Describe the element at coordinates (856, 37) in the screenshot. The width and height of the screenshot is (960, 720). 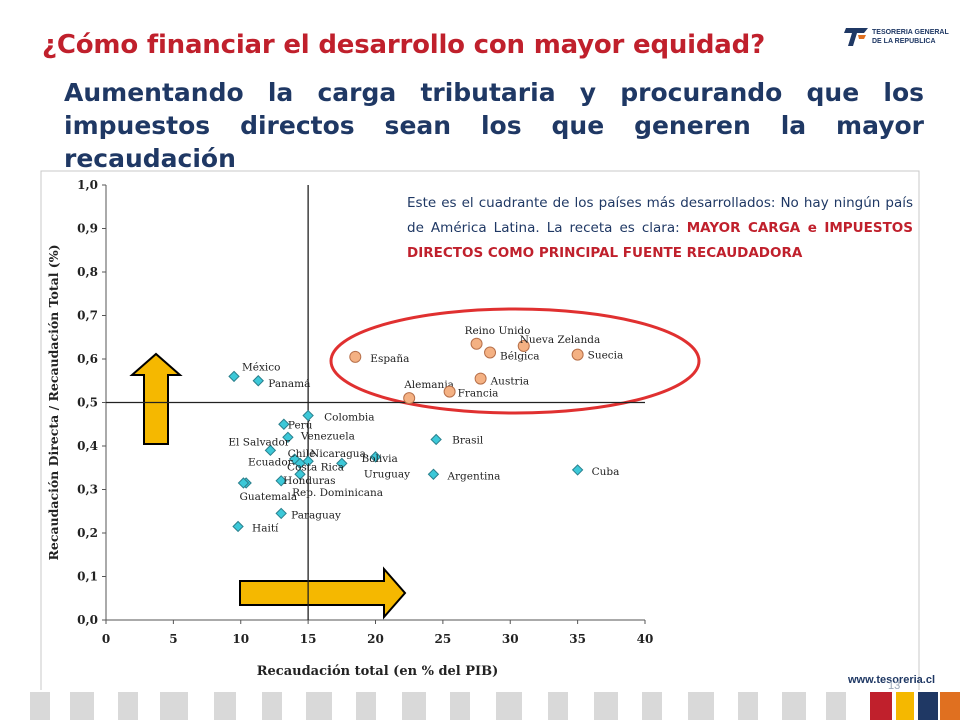
I see `logo-icon` at that location.